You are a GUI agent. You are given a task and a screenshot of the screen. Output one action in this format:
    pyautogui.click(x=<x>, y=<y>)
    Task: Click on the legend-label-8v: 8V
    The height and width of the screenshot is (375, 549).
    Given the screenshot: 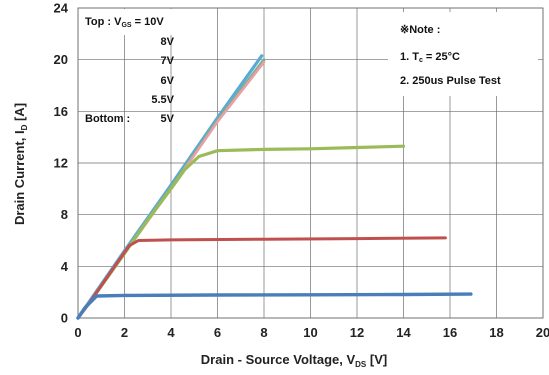 What is the action you would take?
    pyautogui.click(x=168, y=42)
    